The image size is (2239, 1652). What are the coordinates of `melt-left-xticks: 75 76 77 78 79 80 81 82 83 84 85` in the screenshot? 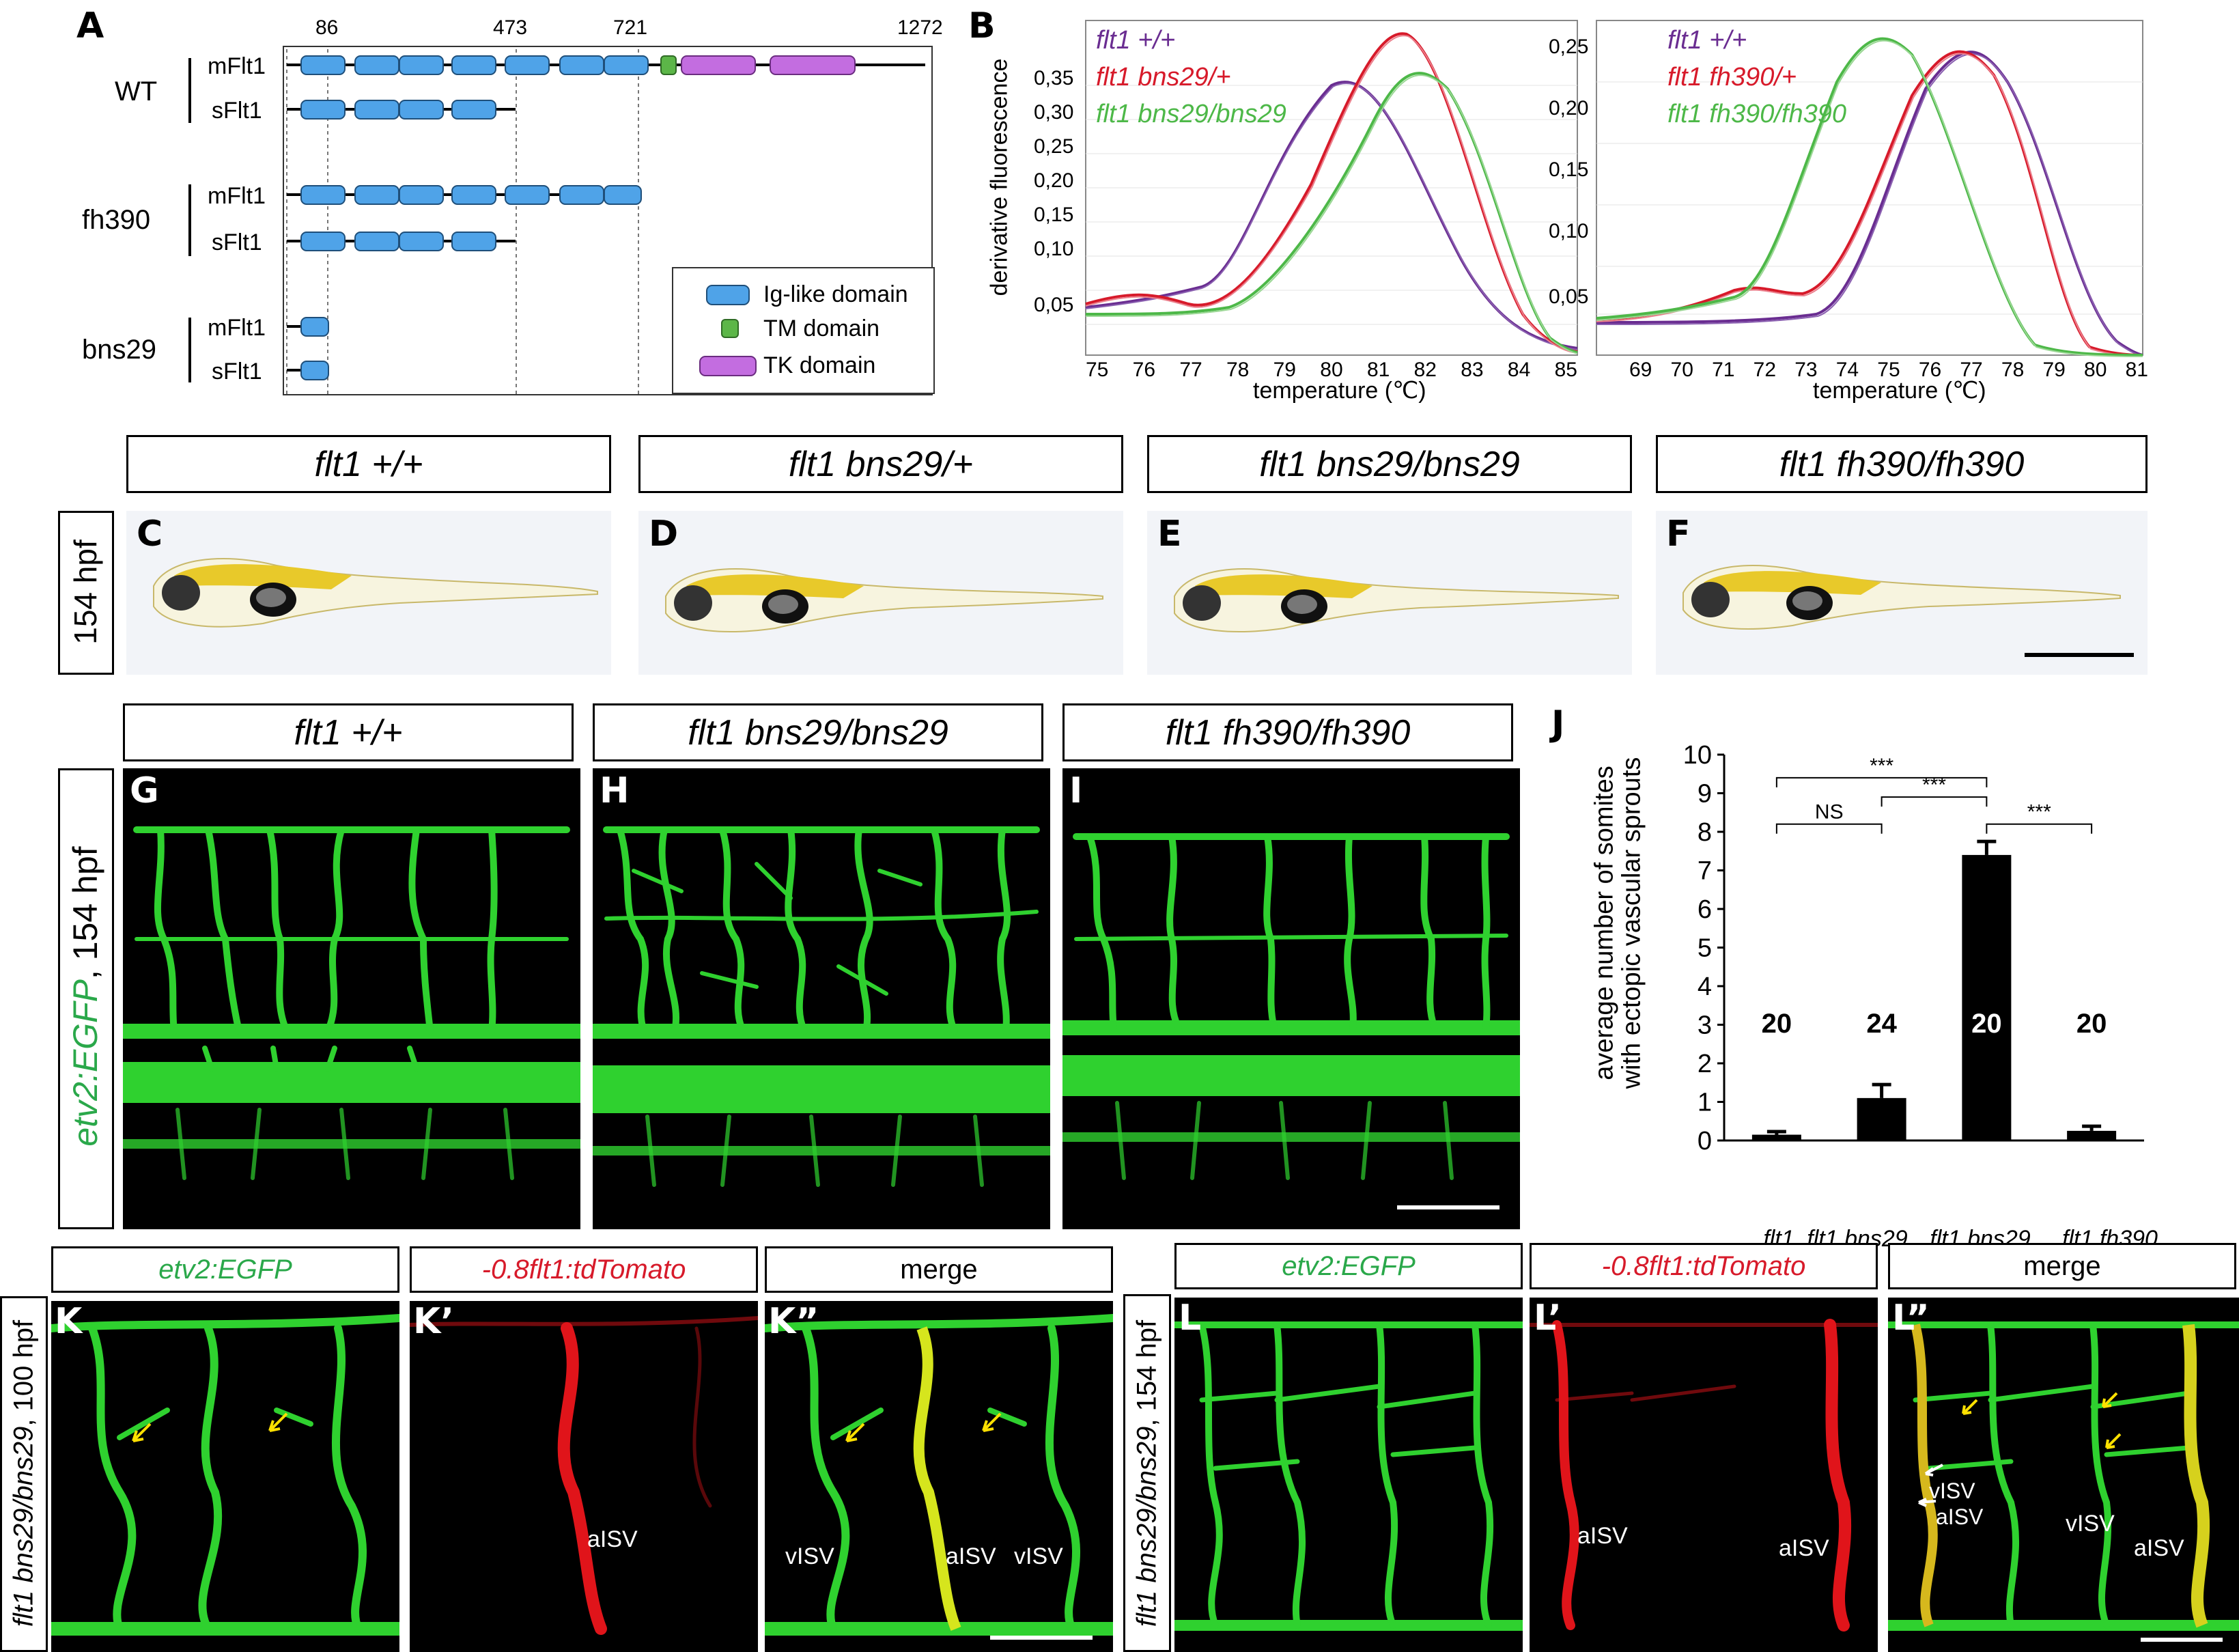 It's located at (1332, 370).